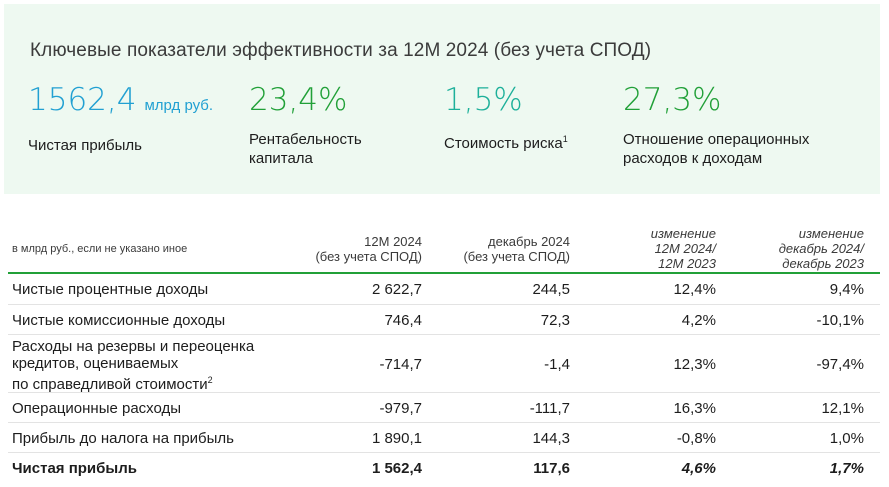 The image size is (889, 487). I want to click on cell-dec: 72,3, so click(555, 320).